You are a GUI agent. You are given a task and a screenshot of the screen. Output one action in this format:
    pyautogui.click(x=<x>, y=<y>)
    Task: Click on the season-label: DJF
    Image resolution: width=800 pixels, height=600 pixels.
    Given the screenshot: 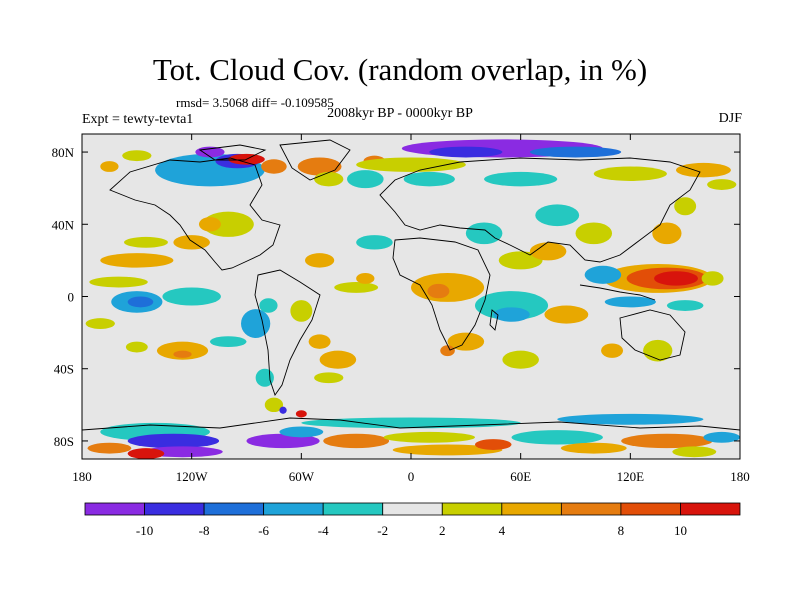 What is the action you would take?
    pyautogui.click(x=730, y=118)
    